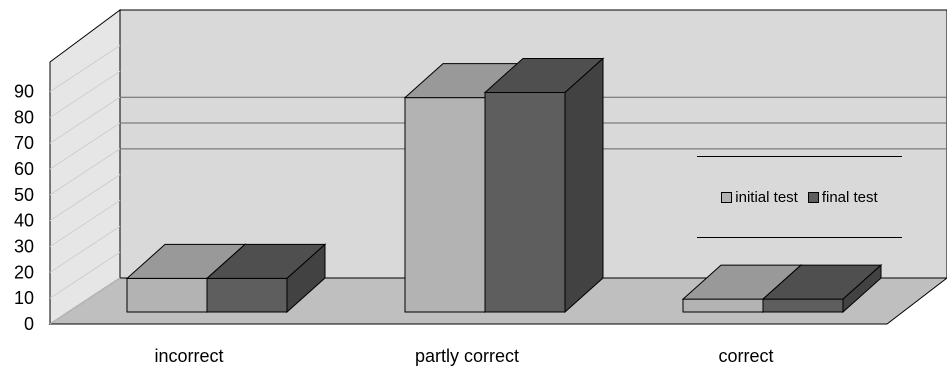 The width and height of the screenshot is (947, 370). I want to click on side-wall, so click(85, 167).